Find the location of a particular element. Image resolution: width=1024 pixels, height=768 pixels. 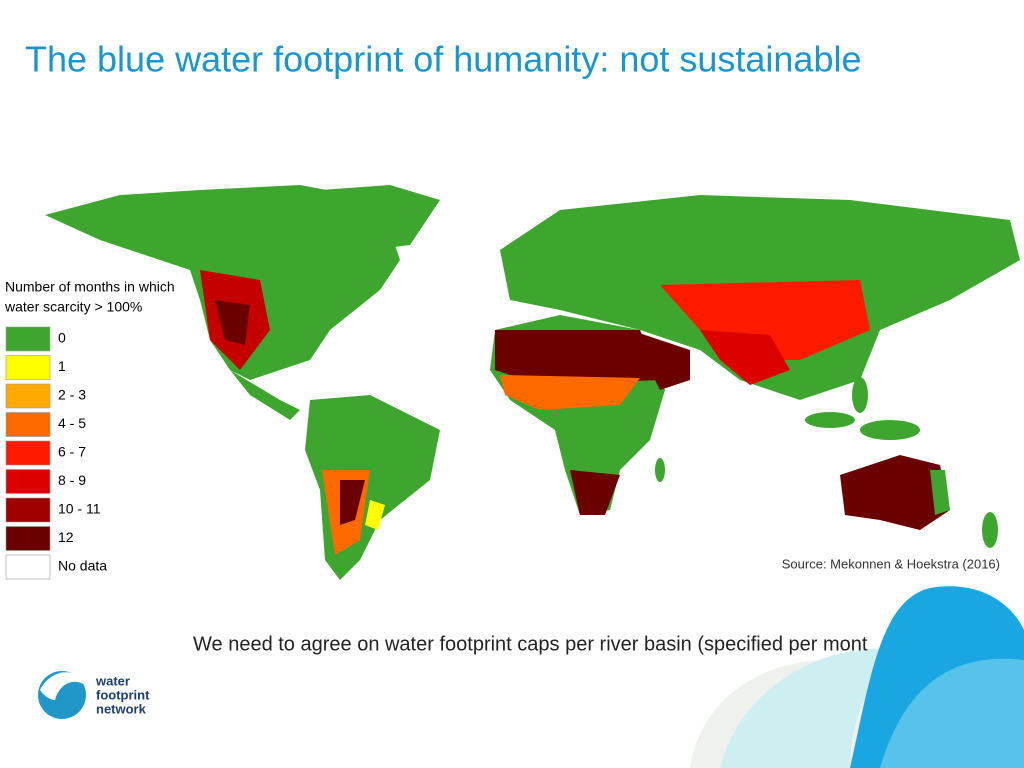

logo-text: water is located at coordinates (112, 680).